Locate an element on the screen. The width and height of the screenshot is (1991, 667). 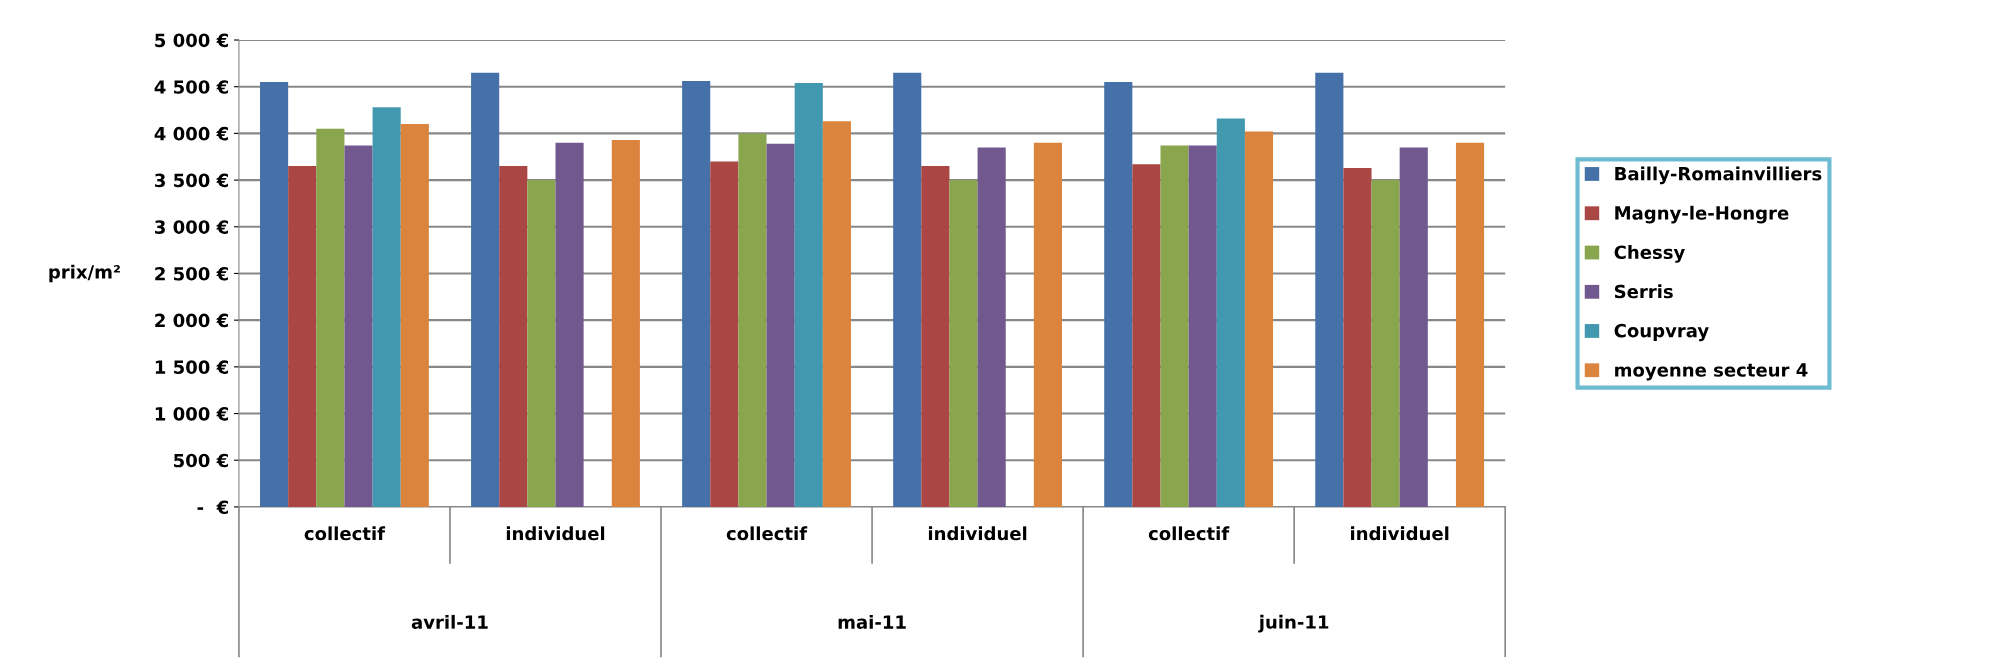
y-tick-label: 3 500 € is located at coordinates (191, 180).